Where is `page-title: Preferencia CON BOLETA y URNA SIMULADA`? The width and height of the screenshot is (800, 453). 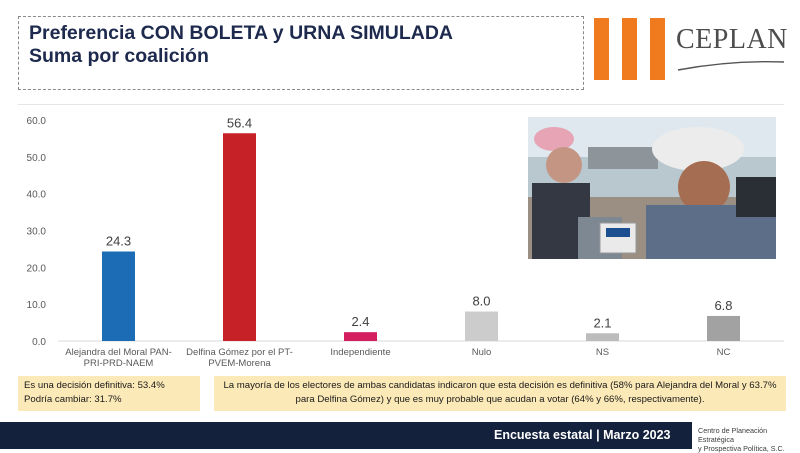 page-title: Preferencia CON BOLETA y URNA SIMULADA is located at coordinates (241, 33).